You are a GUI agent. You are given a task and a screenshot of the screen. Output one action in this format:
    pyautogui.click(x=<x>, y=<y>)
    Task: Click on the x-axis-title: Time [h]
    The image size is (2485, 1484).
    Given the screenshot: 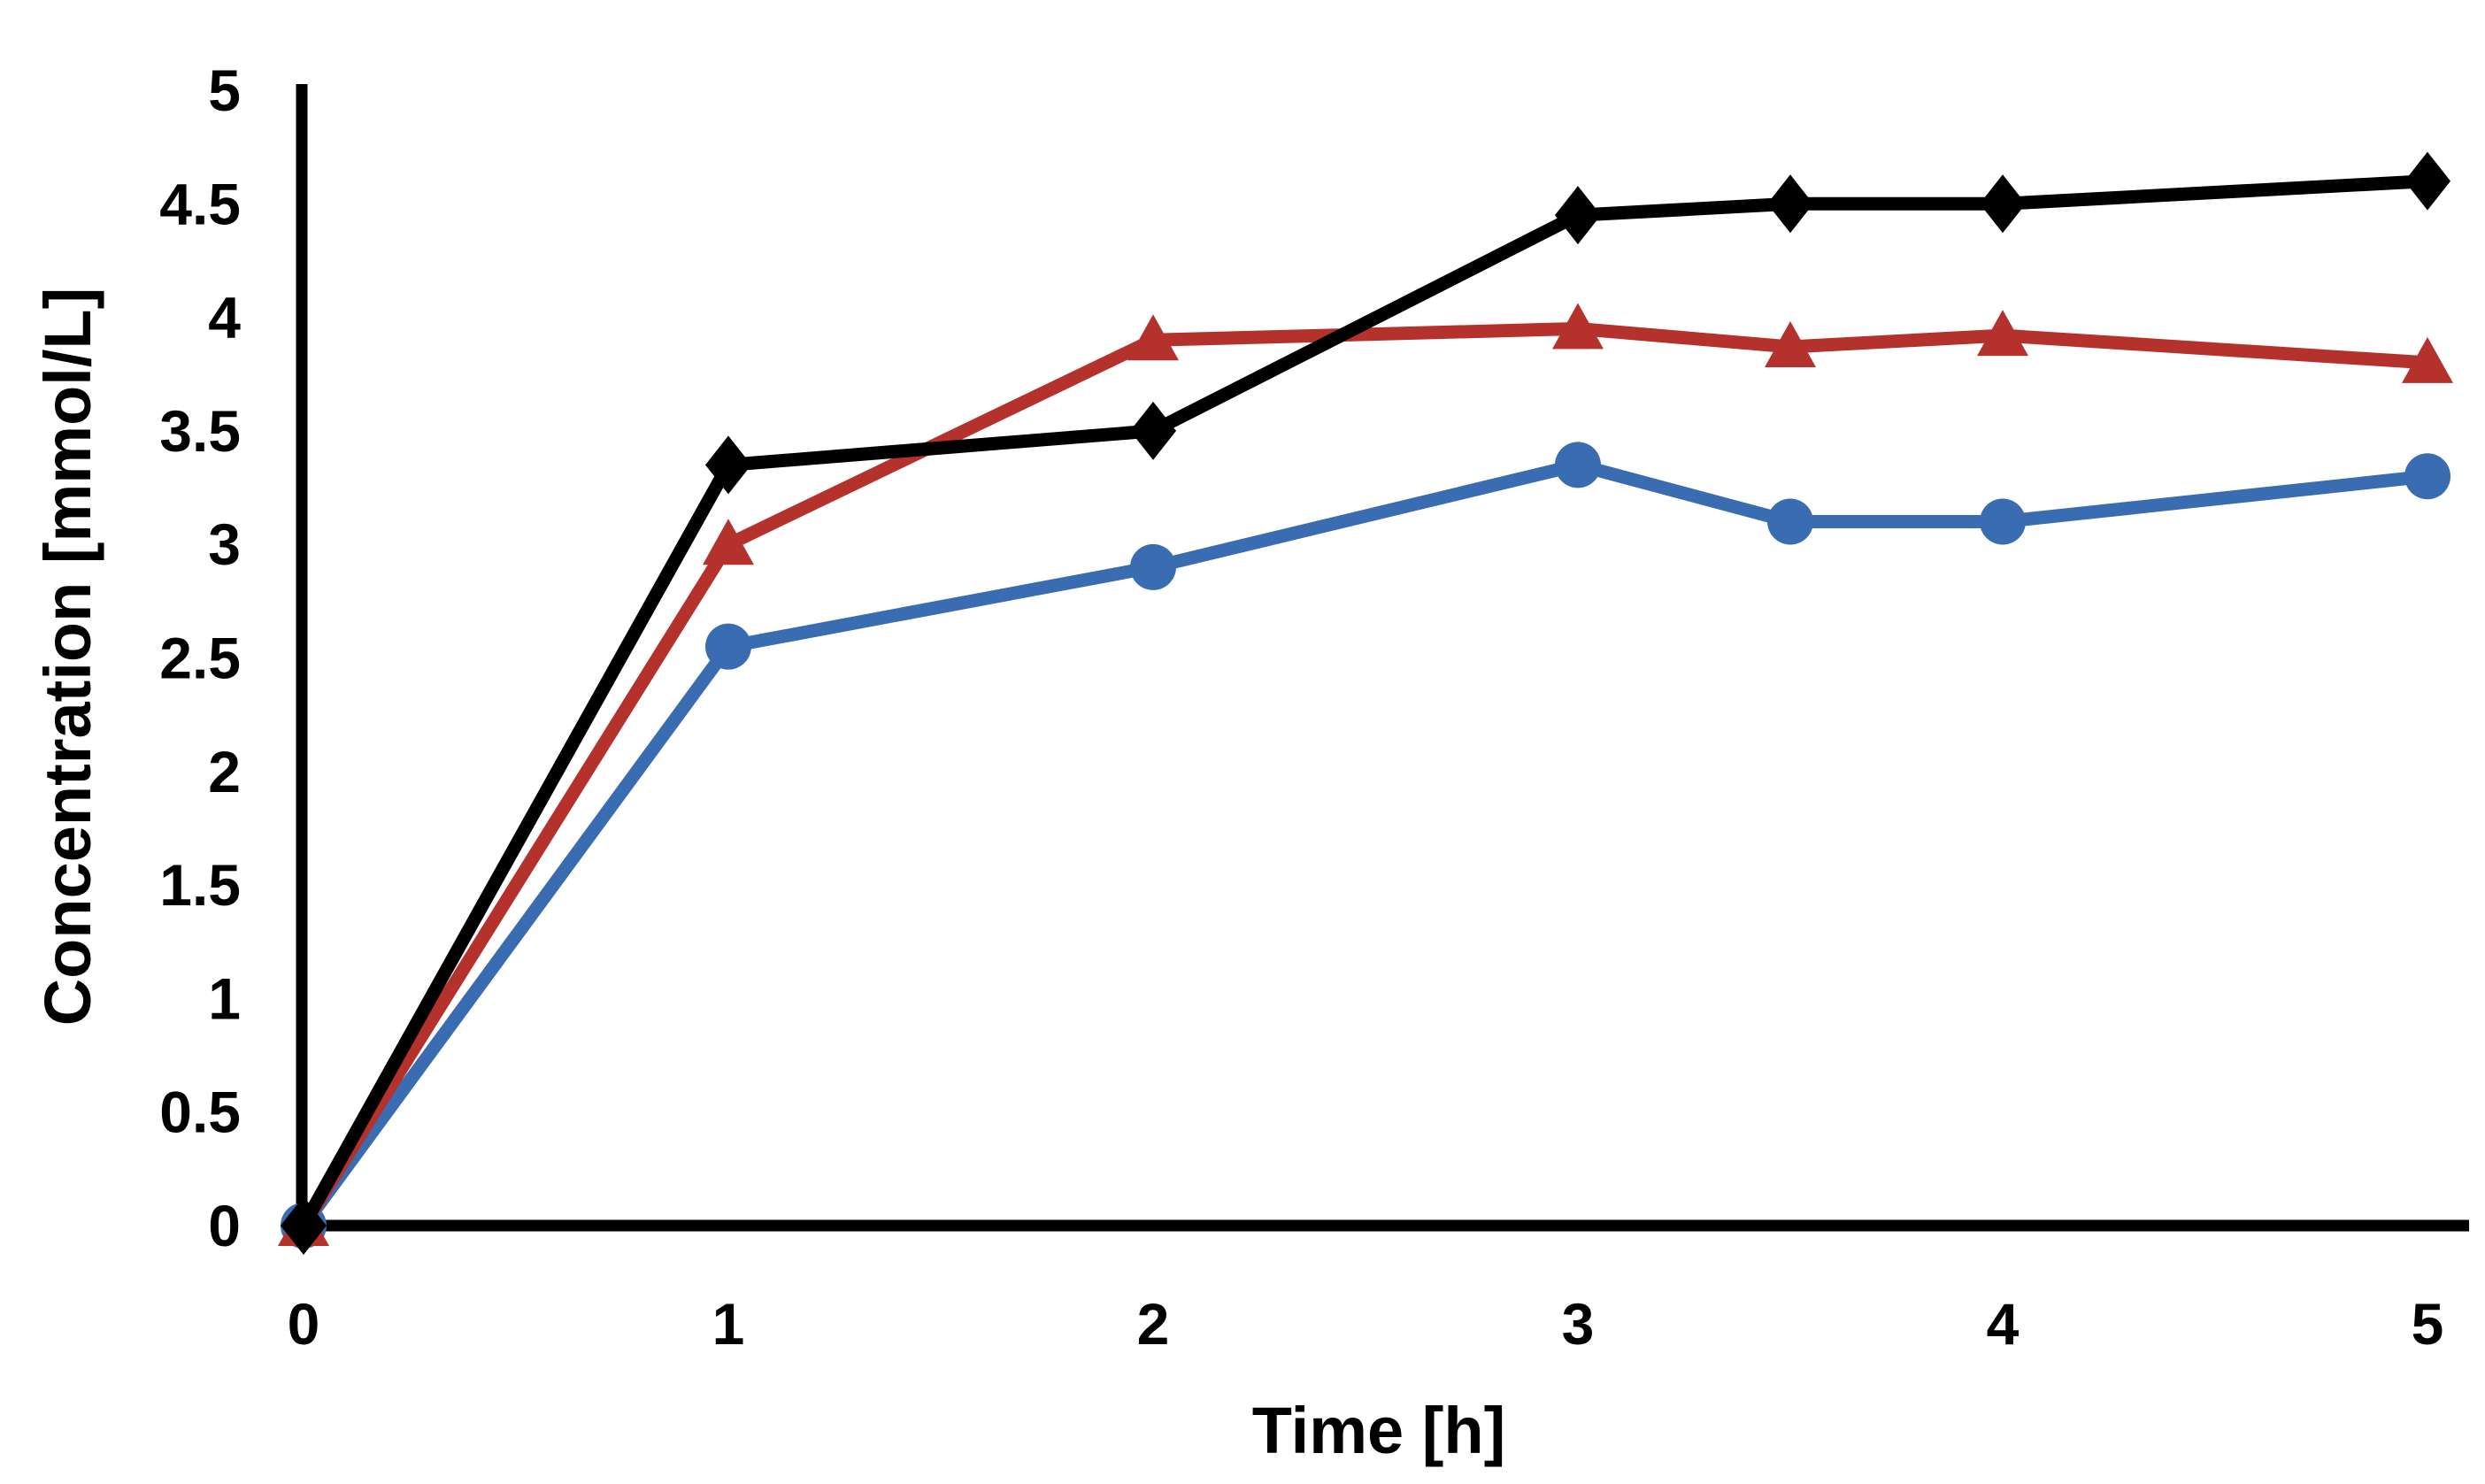 What is the action you would take?
    pyautogui.click(x=1378, y=1430)
    